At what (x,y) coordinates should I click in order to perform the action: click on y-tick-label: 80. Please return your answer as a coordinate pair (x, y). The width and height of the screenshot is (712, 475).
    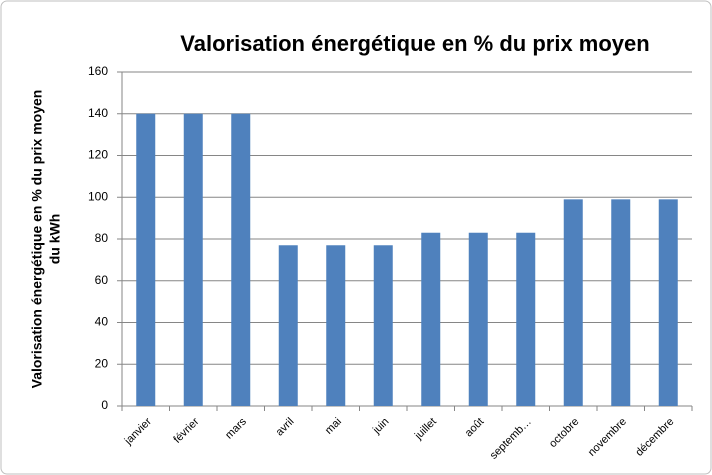
    Looking at the image, I should click on (102, 238).